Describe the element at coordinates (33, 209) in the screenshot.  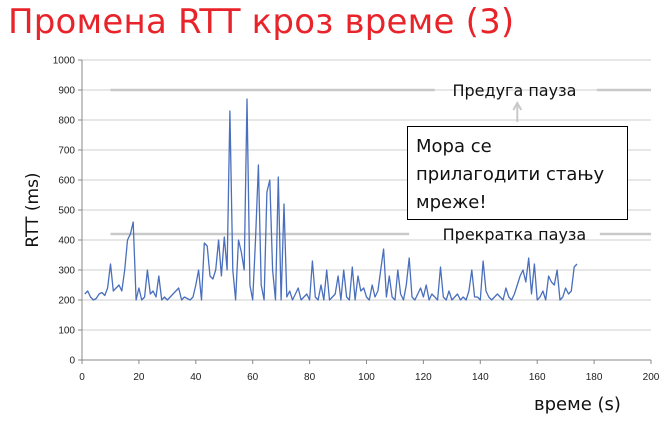
I see `y-axis-label: RTT (ms)` at that location.